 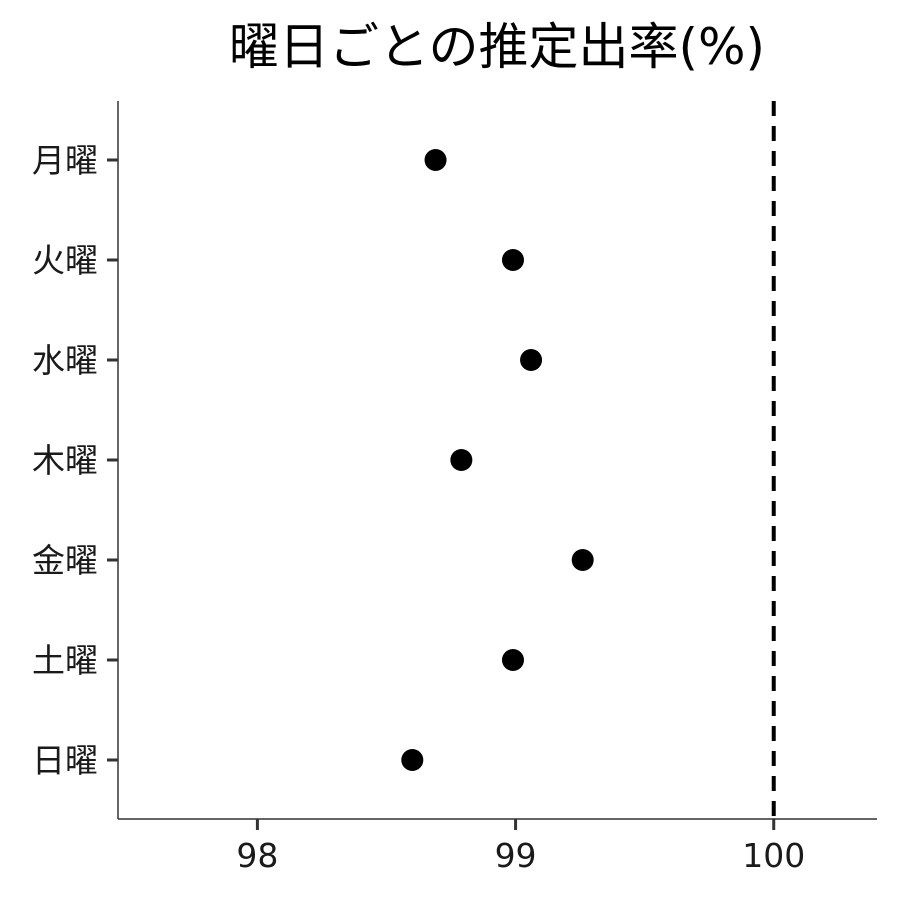 What do you see at coordinates (65, 560) in the screenshot?
I see `y-tick-label: 金曜` at bounding box center [65, 560].